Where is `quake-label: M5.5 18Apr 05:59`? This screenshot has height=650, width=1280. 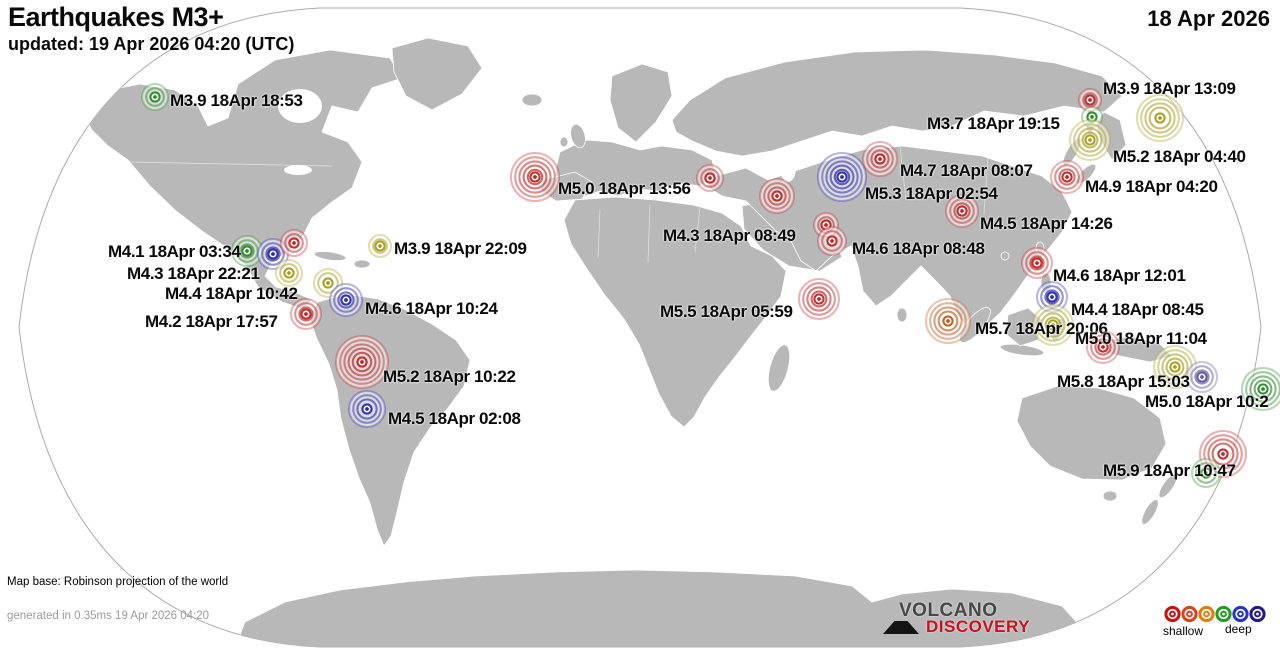 quake-label: M5.5 18Apr 05:59 is located at coordinates (726, 311).